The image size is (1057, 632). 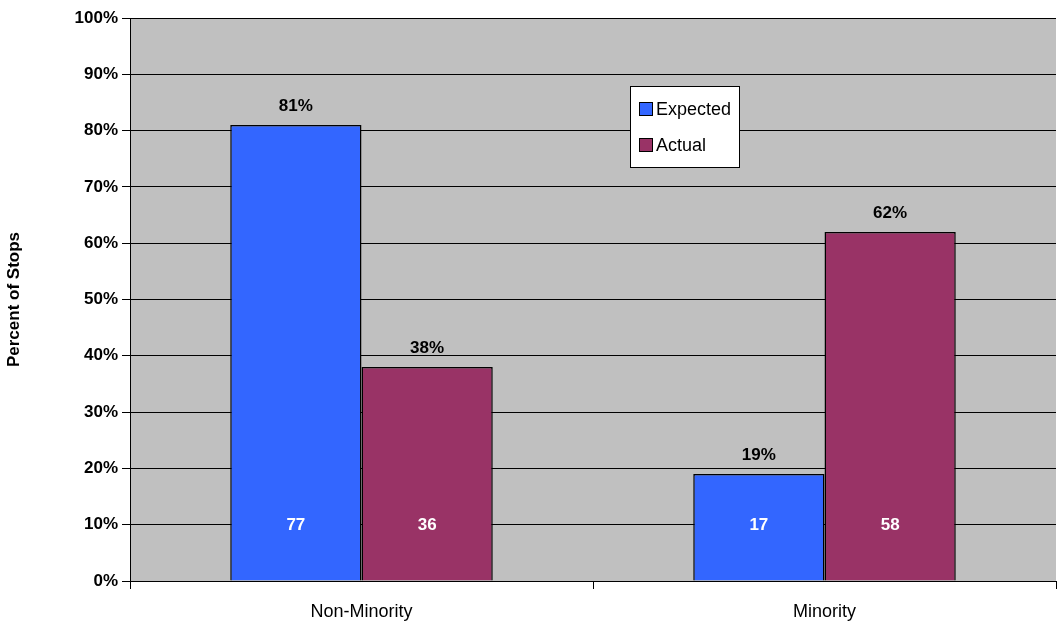 I want to click on y-tick-label: 70%, so click(x=100, y=186).